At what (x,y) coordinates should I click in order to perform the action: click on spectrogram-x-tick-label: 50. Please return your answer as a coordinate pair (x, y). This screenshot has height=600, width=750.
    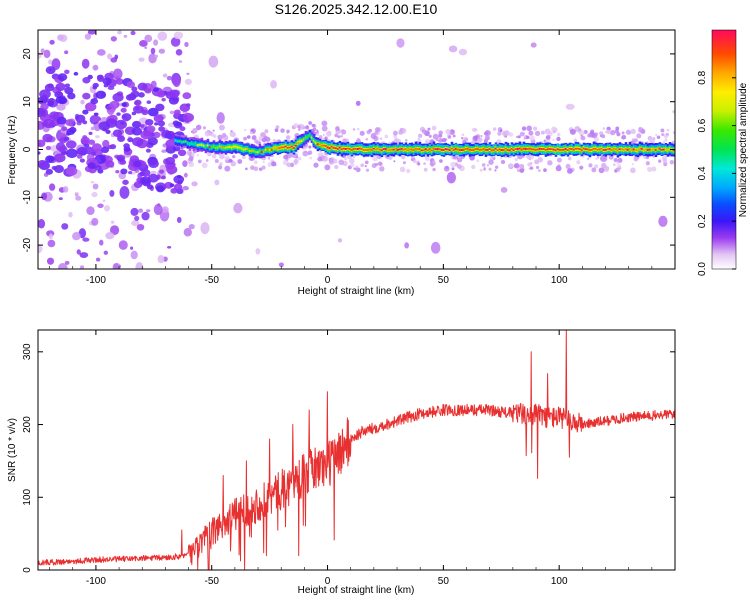
    Looking at the image, I should click on (444, 280).